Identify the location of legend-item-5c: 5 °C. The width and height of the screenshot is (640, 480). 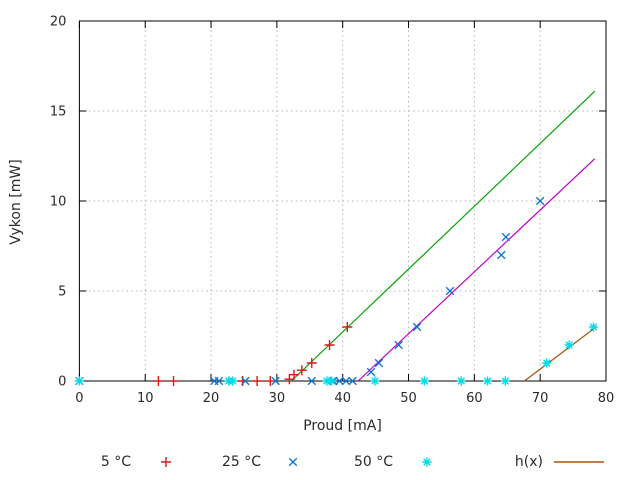
(118, 462).